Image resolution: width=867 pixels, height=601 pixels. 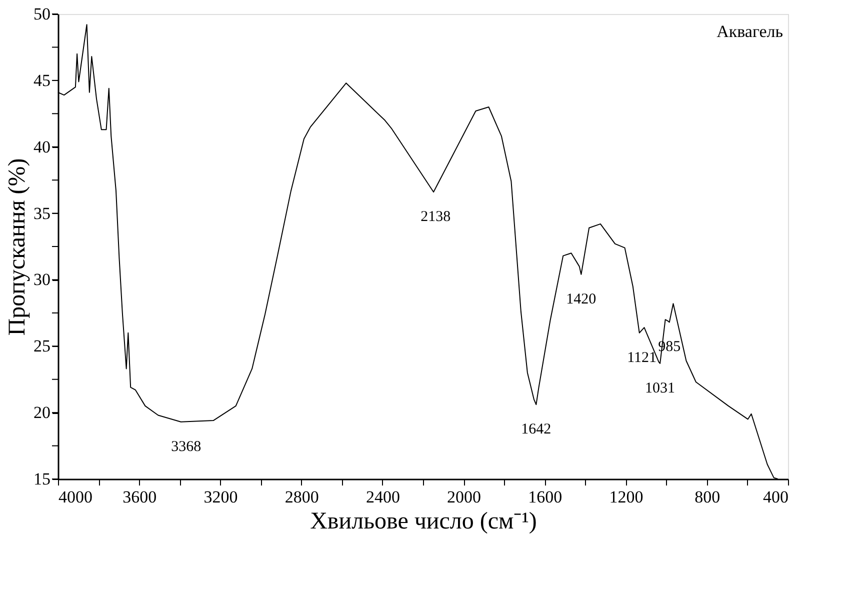 What do you see at coordinates (626, 497) in the screenshot?
I see `x-tick-label: 1200` at bounding box center [626, 497].